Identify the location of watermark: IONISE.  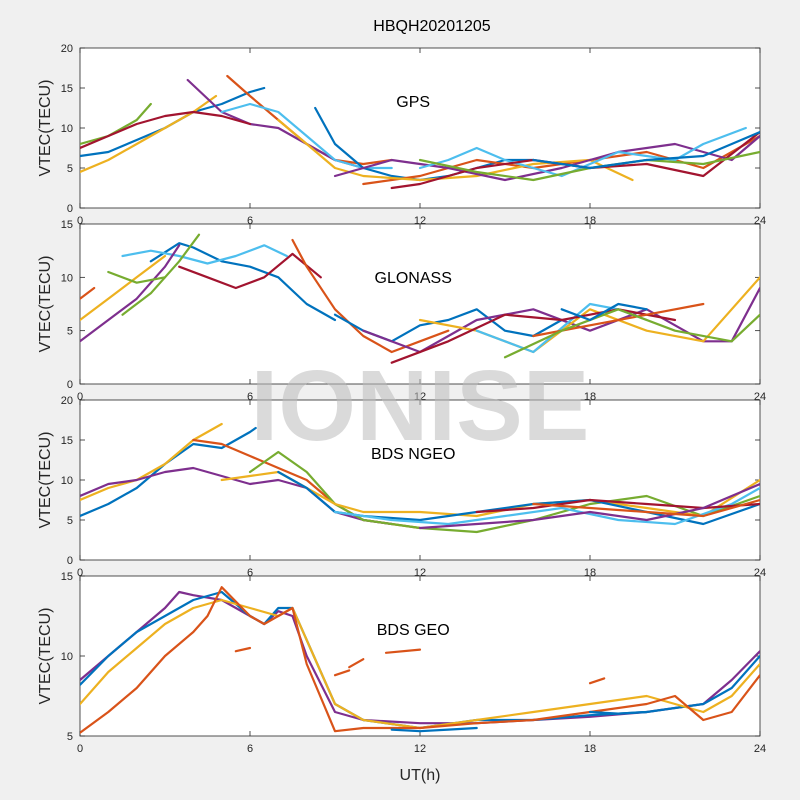
(420, 406).